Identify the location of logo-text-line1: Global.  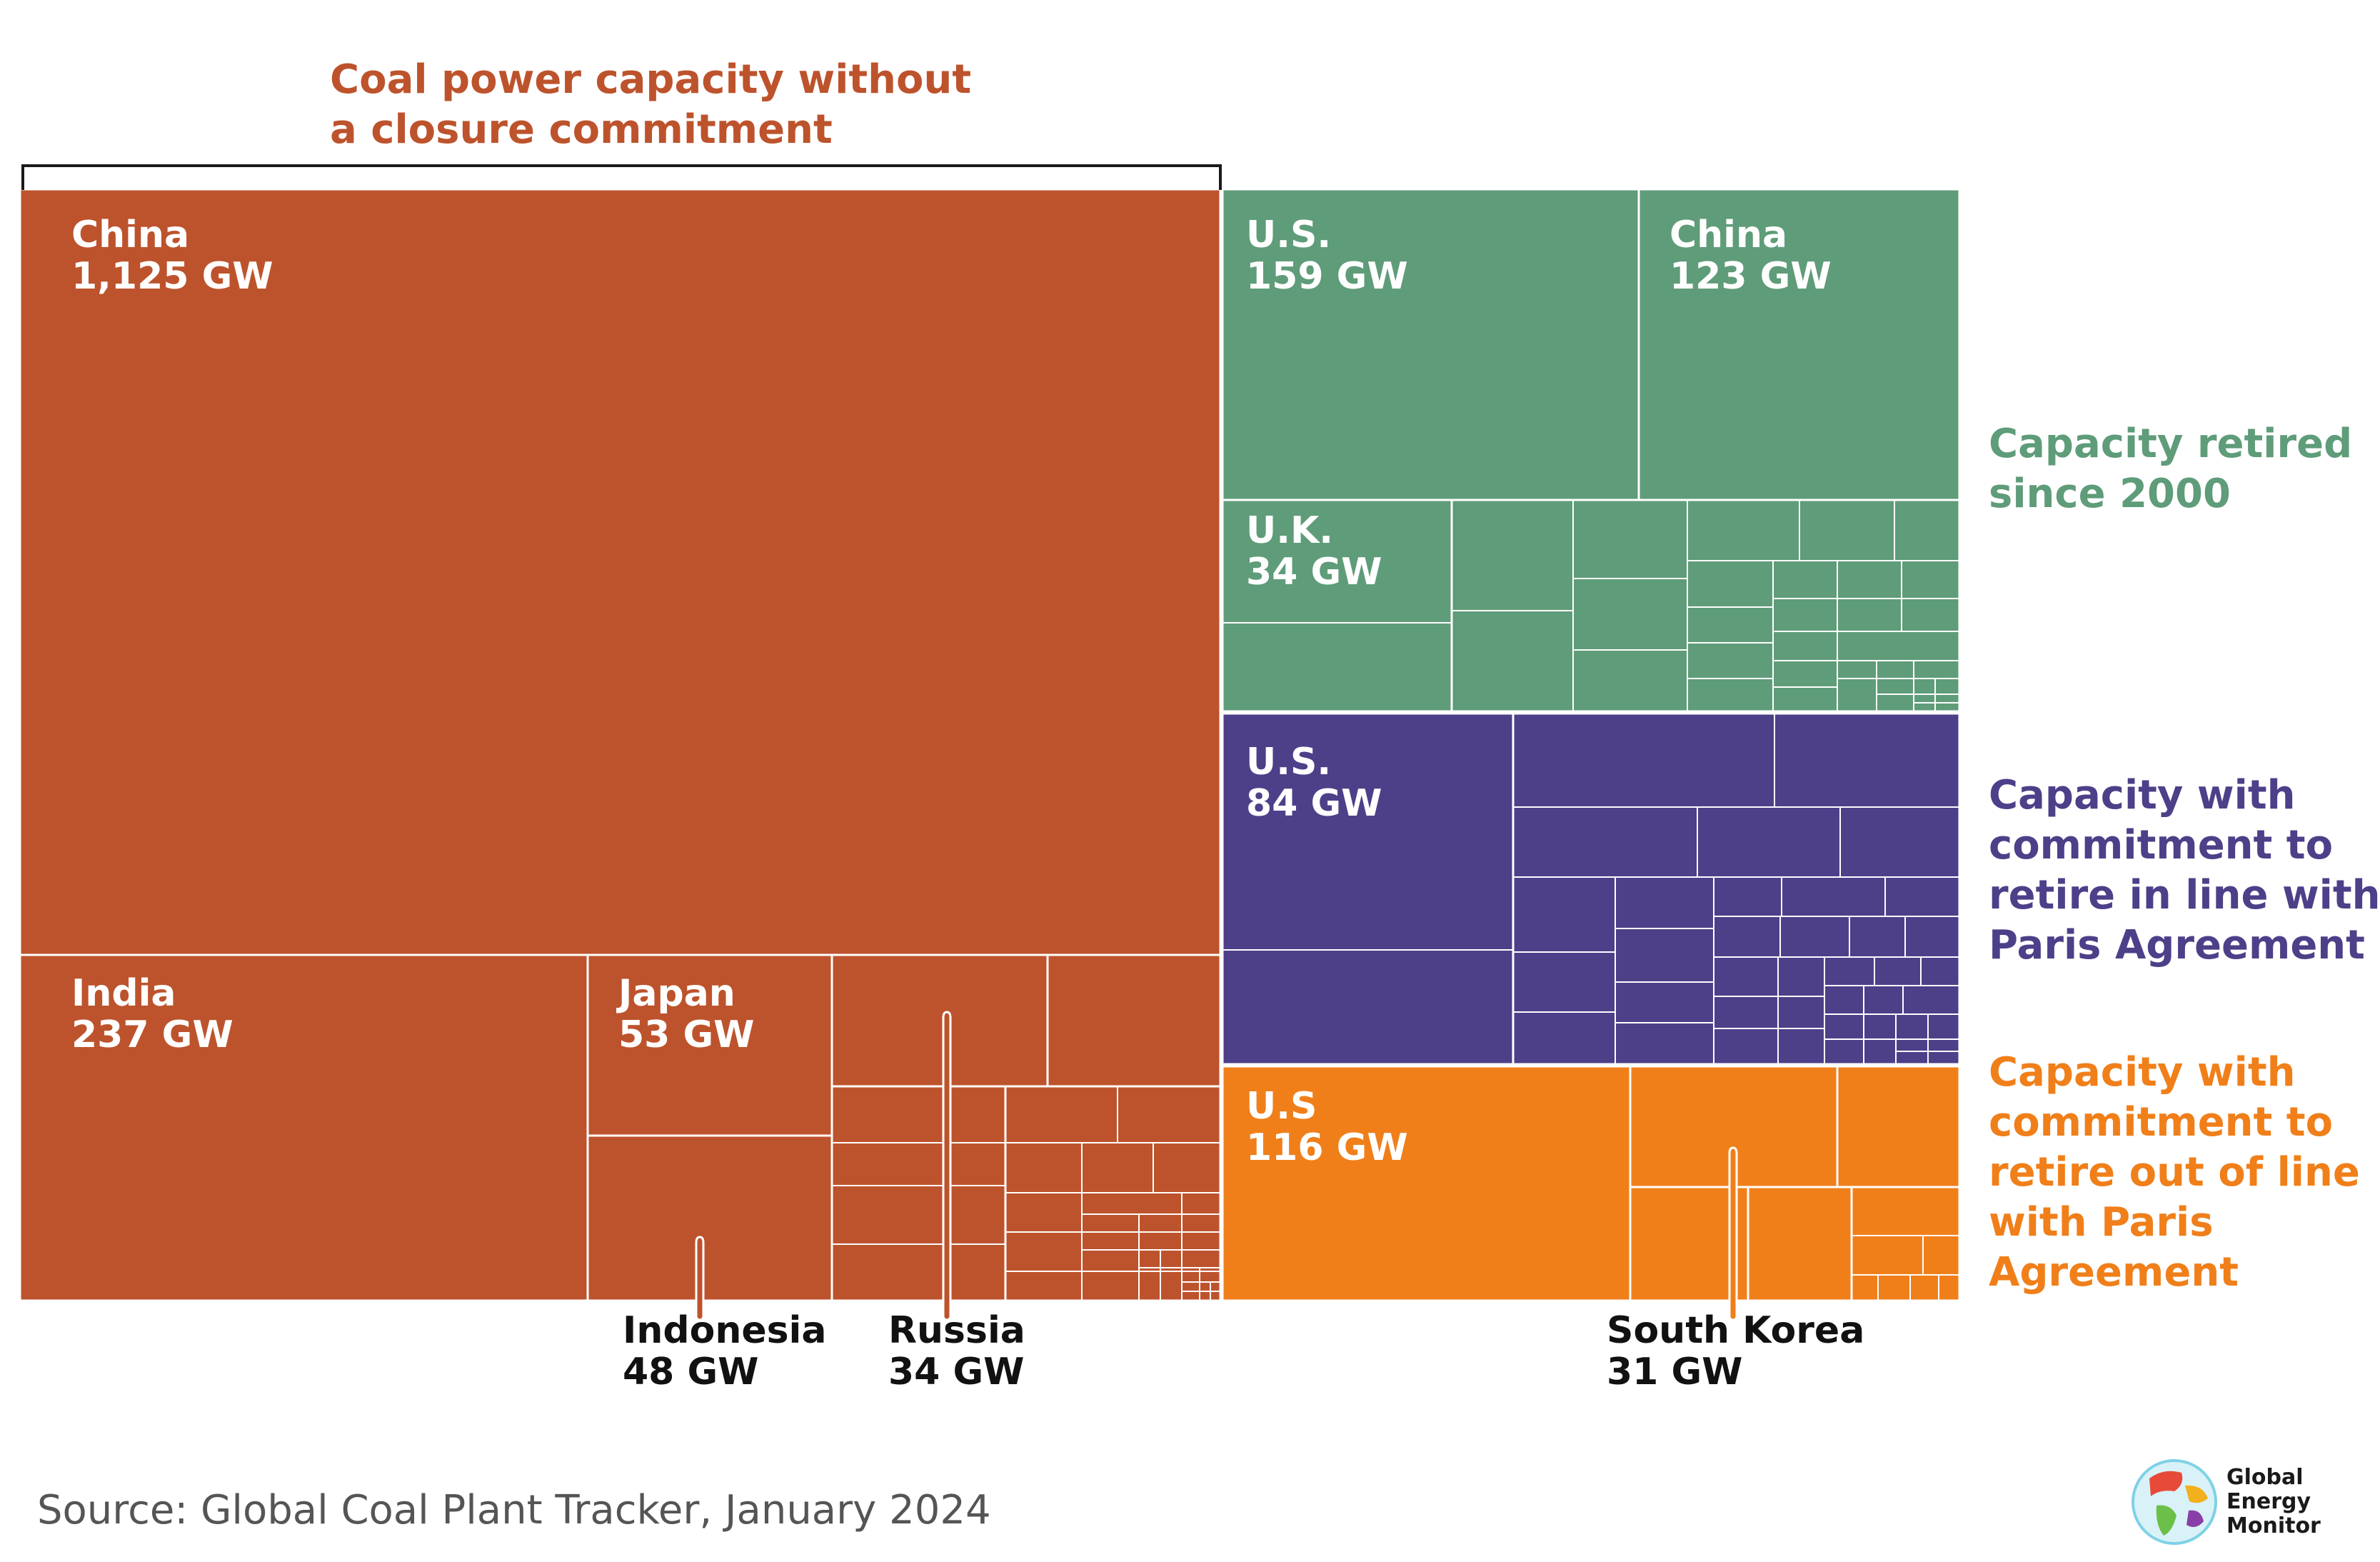
(2265, 1477).